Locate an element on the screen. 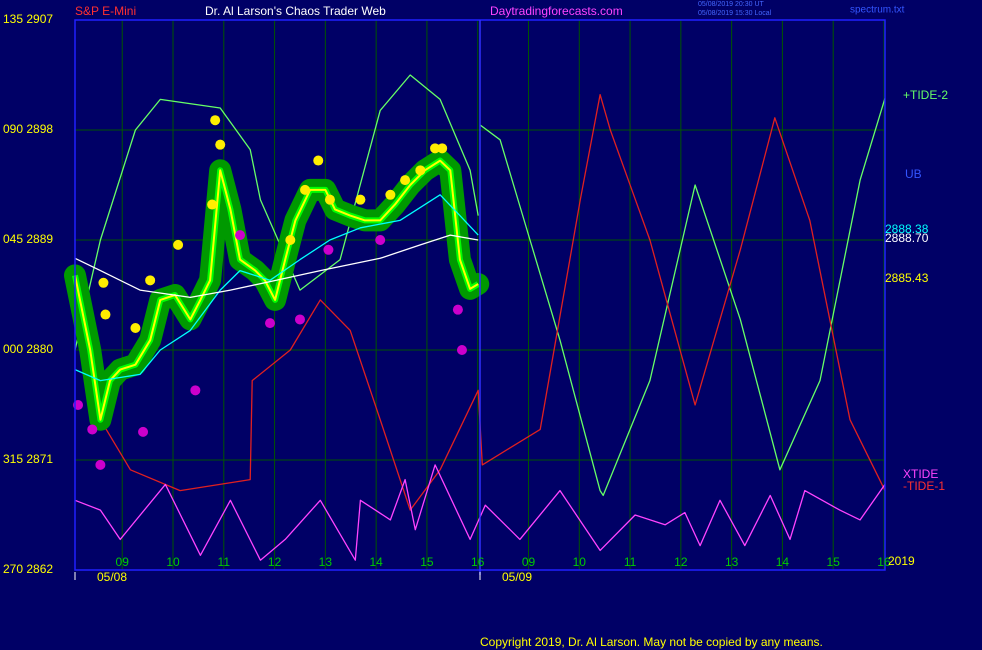 The width and height of the screenshot is (982, 650). series-label: +TIDE-2 is located at coordinates (925, 95).